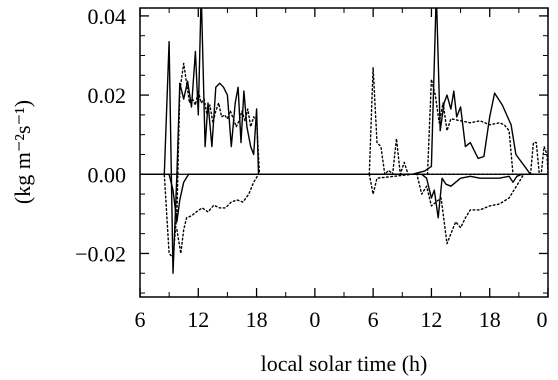  What do you see at coordinates (344, 198) in the screenshot?
I see `series-line-3-solid` at bounding box center [344, 198].